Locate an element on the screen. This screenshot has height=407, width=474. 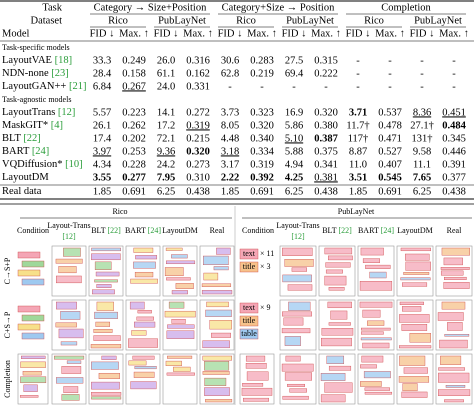
cell: 0.438 is located at coordinates (198, 191).